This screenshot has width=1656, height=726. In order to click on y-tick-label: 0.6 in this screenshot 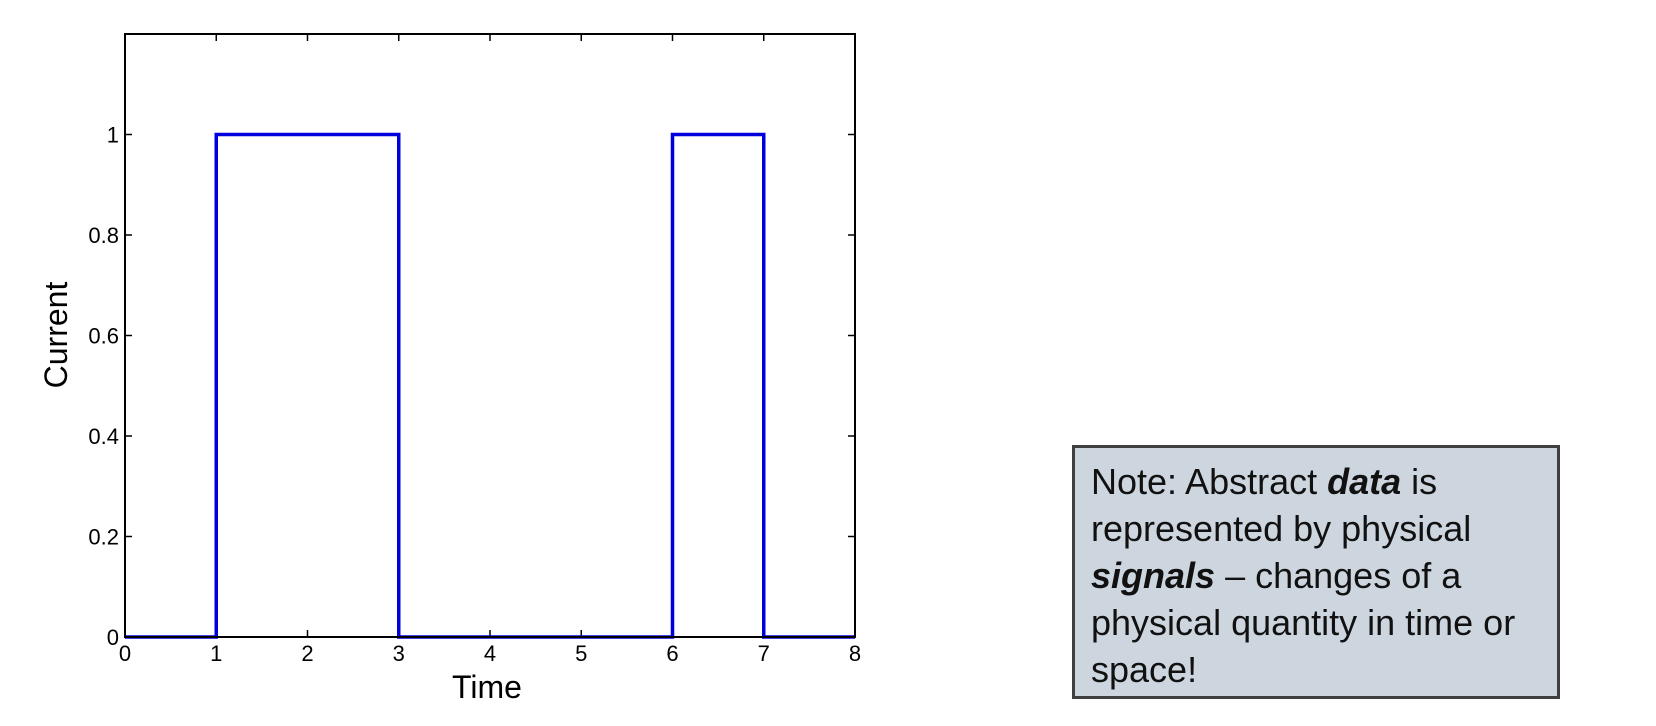, I will do `click(103, 336)`.